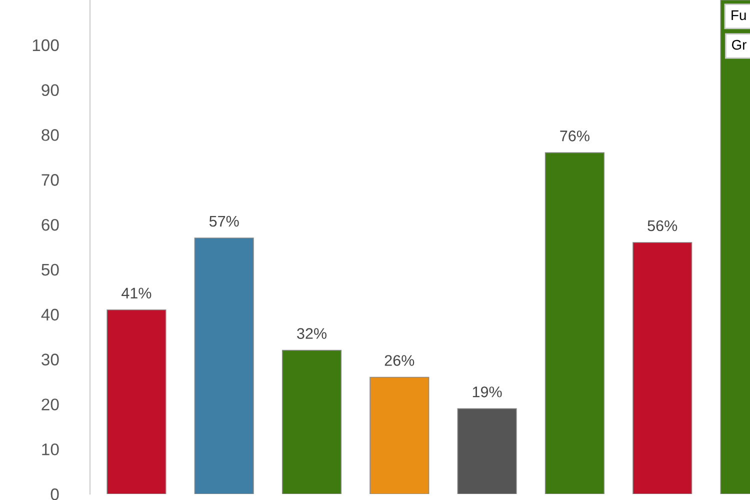 The height and width of the screenshot is (500, 750). I want to click on y-tick-label: 80, so click(50, 135).